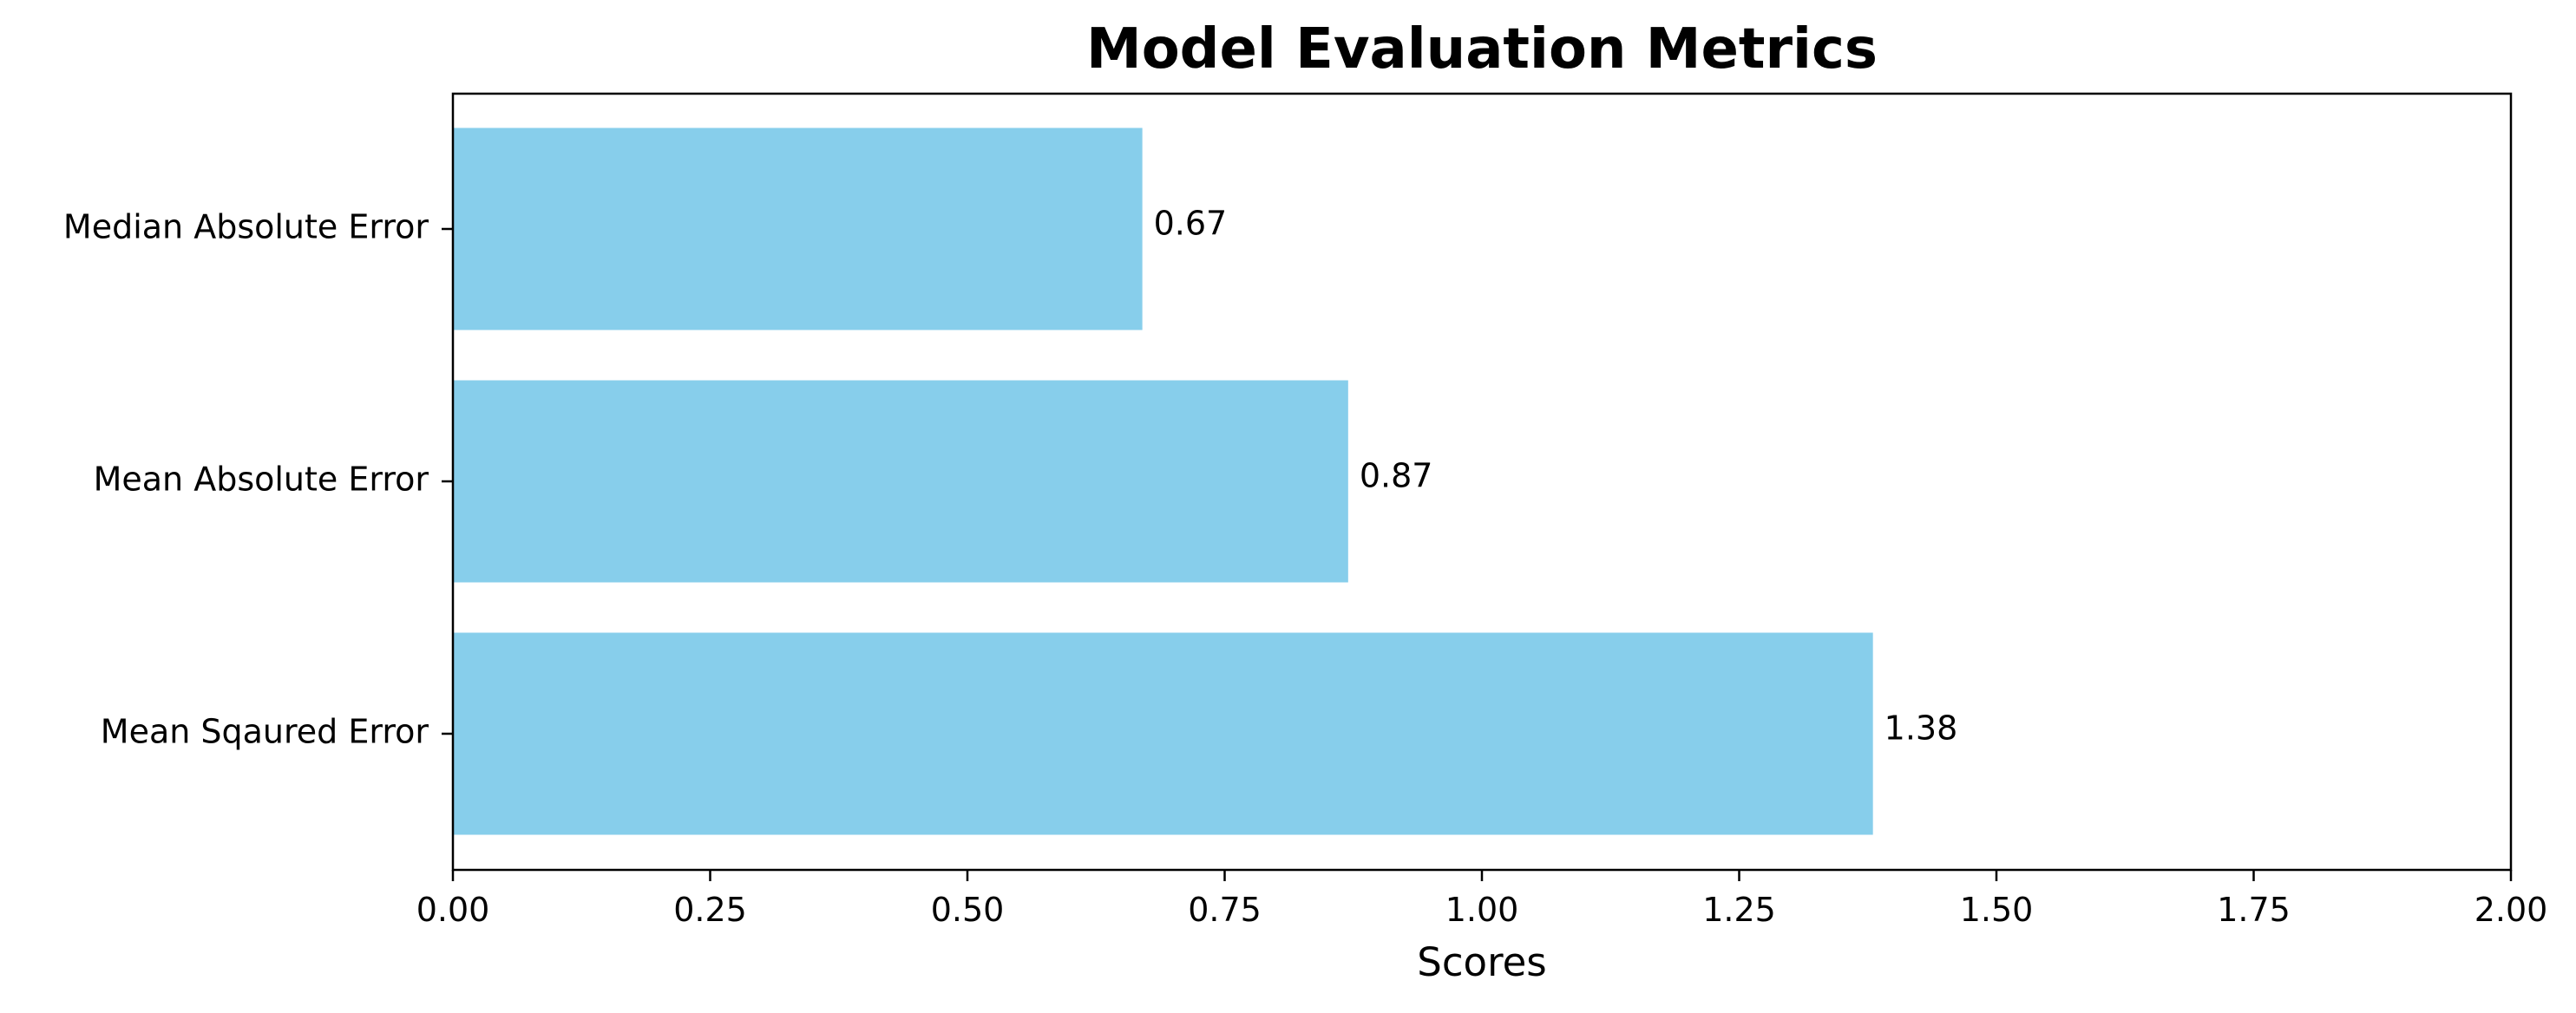  What do you see at coordinates (968, 910) in the screenshot?
I see `x-tick-label: 0.50` at bounding box center [968, 910].